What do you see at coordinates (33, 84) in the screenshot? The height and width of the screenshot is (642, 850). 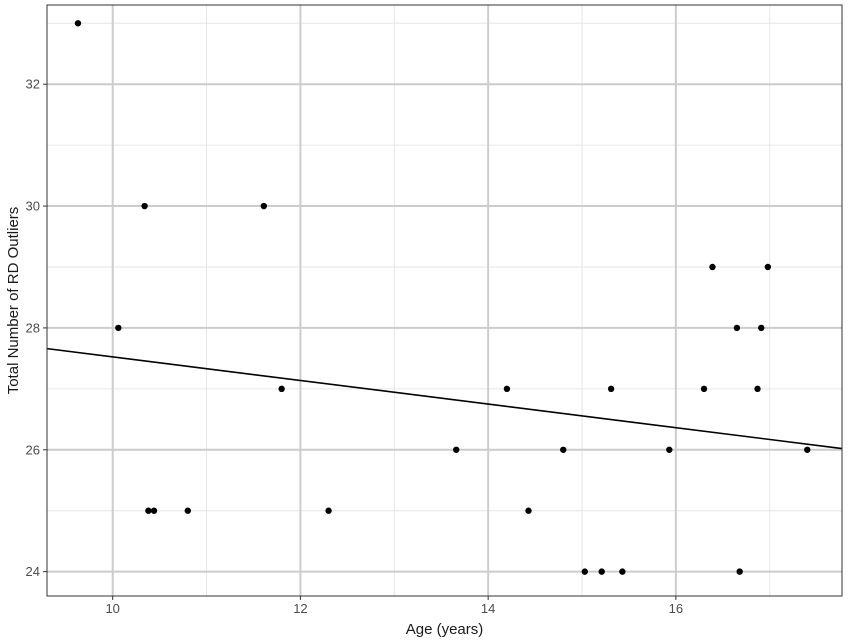 I see `y-tick-label: 32` at bounding box center [33, 84].